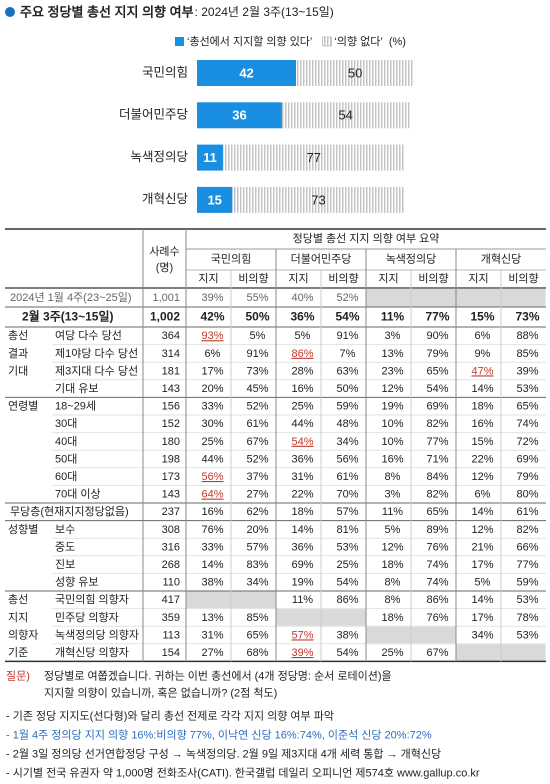 This screenshot has width=550, height=784. I want to click on row-label: 40대, so click(66, 441).